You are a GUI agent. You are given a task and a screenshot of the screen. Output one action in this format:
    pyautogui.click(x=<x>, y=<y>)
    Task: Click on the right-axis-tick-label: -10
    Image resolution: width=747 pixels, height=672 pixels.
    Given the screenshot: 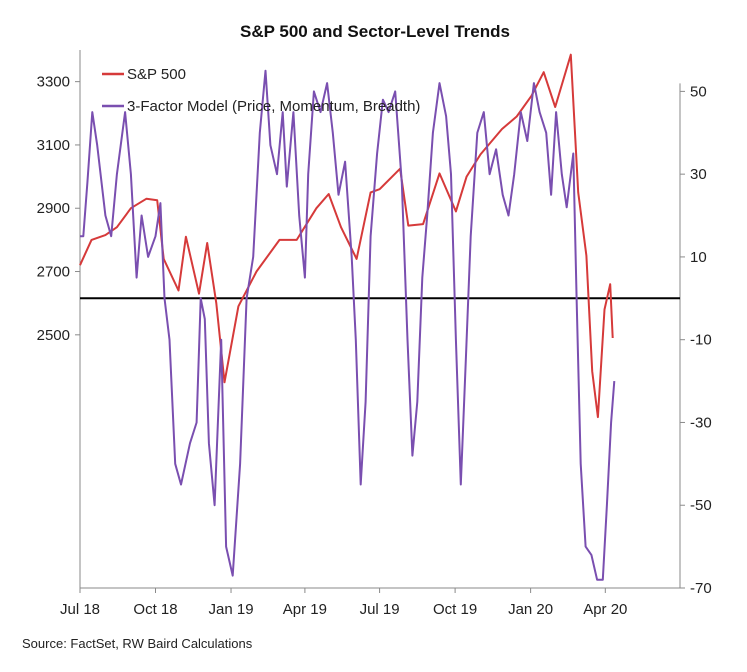 What is the action you would take?
    pyautogui.click(x=701, y=340)
    